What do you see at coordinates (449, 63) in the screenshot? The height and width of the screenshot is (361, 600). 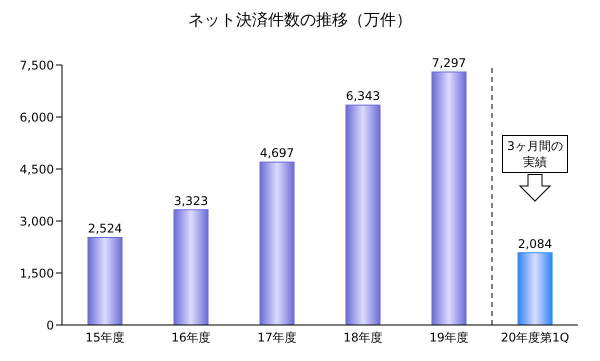 I see `data-label: 7,297` at bounding box center [449, 63].